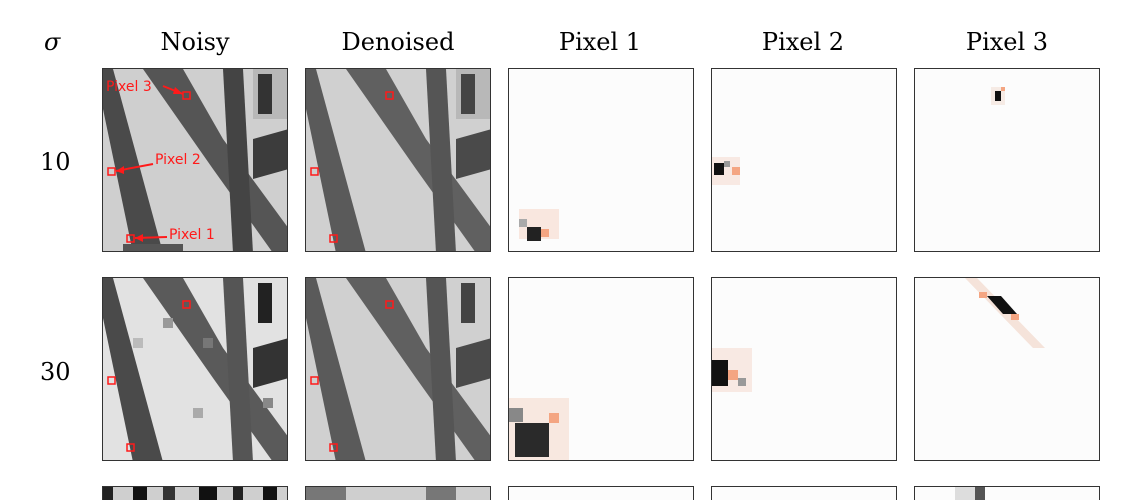  What do you see at coordinates (130, 238) in the screenshot?
I see `pixel-1-marker` at bounding box center [130, 238].